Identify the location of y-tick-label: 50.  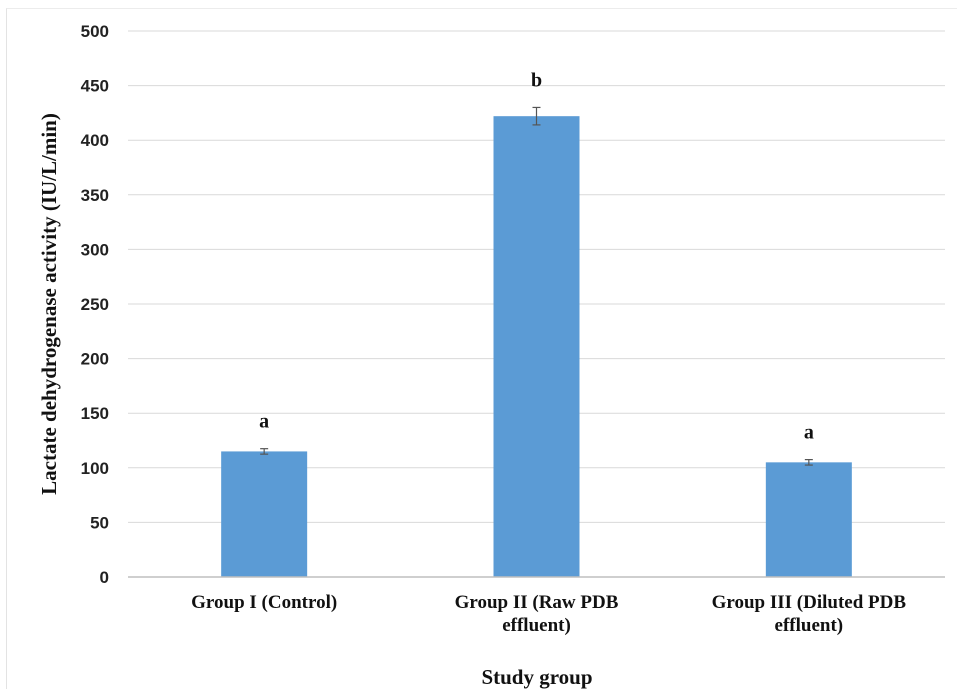
(99, 522).